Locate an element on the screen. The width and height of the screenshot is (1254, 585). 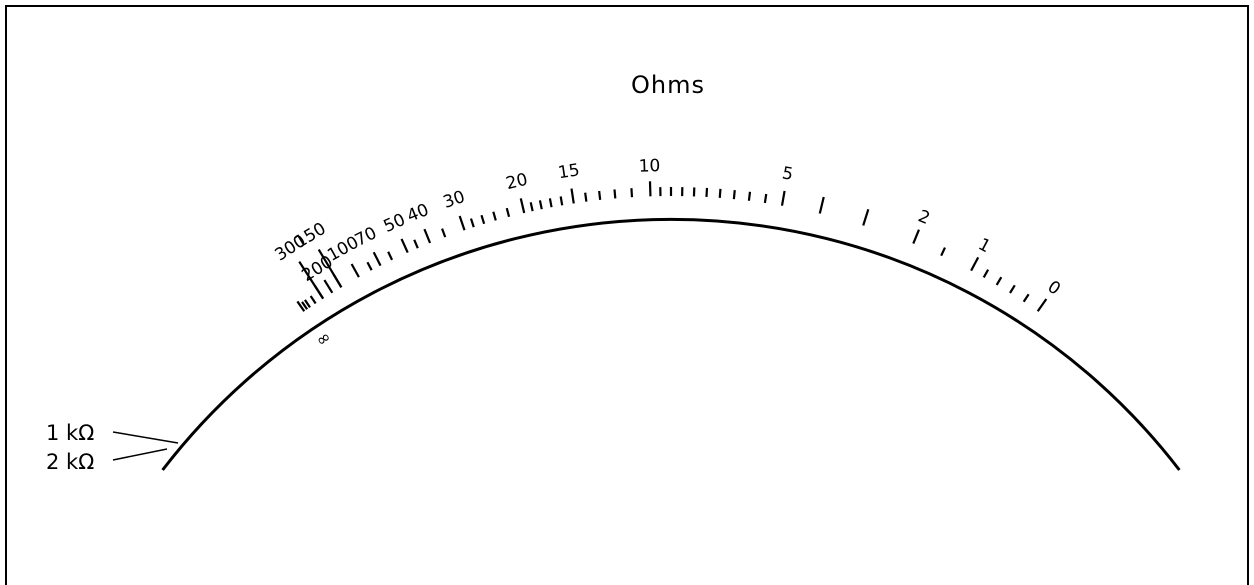
label-1k: 1 kΩ is located at coordinates (70, 433).